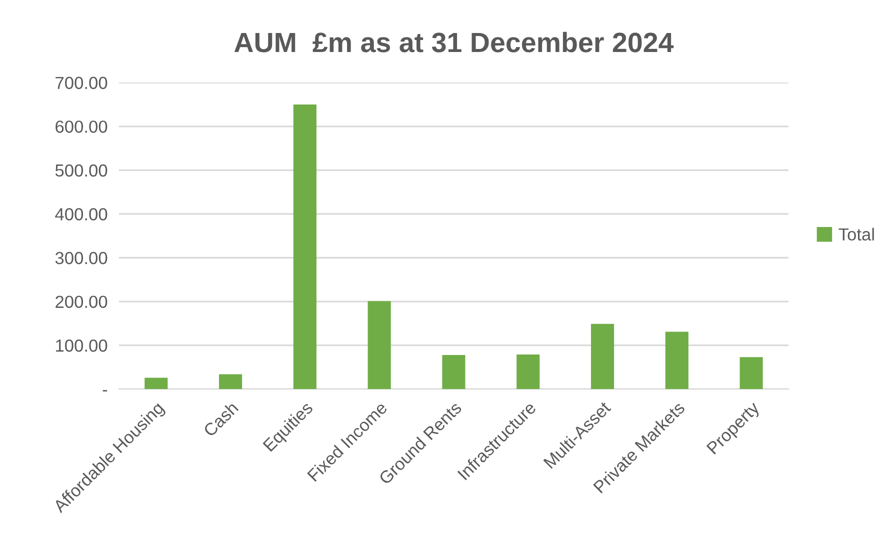  I want to click on y-tick-label: 100.00, so click(82, 345).